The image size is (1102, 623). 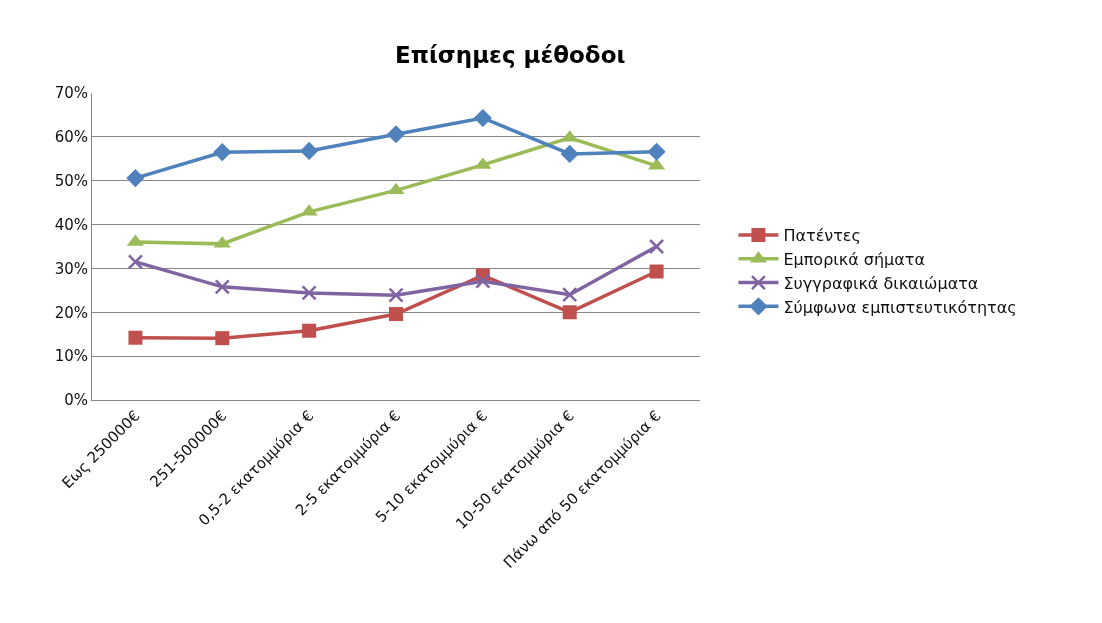 What do you see at coordinates (822, 236) in the screenshot?
I see `legend-label: Πατέντες` at bounding box center [822, 236].